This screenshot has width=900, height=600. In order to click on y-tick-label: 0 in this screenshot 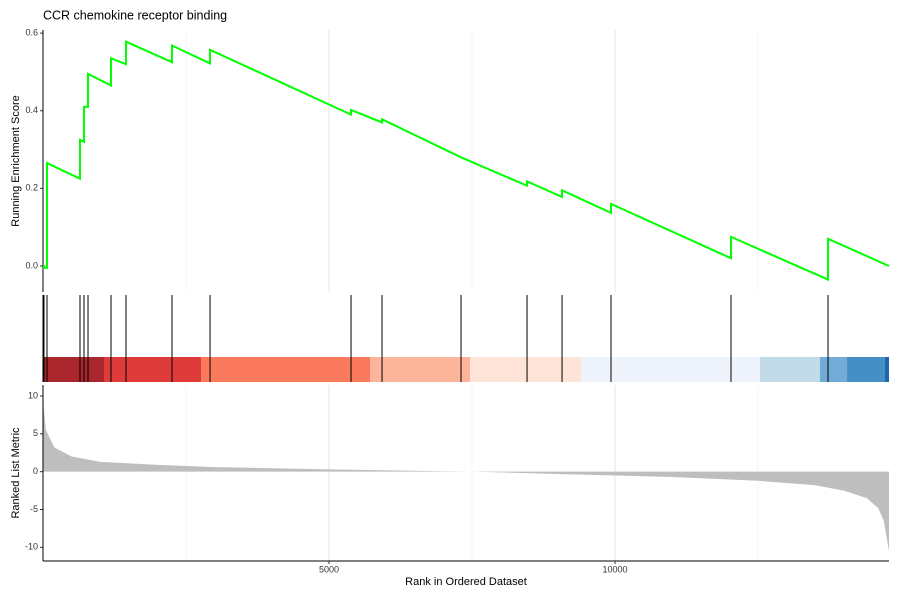, I will do `click(35, 471)`.